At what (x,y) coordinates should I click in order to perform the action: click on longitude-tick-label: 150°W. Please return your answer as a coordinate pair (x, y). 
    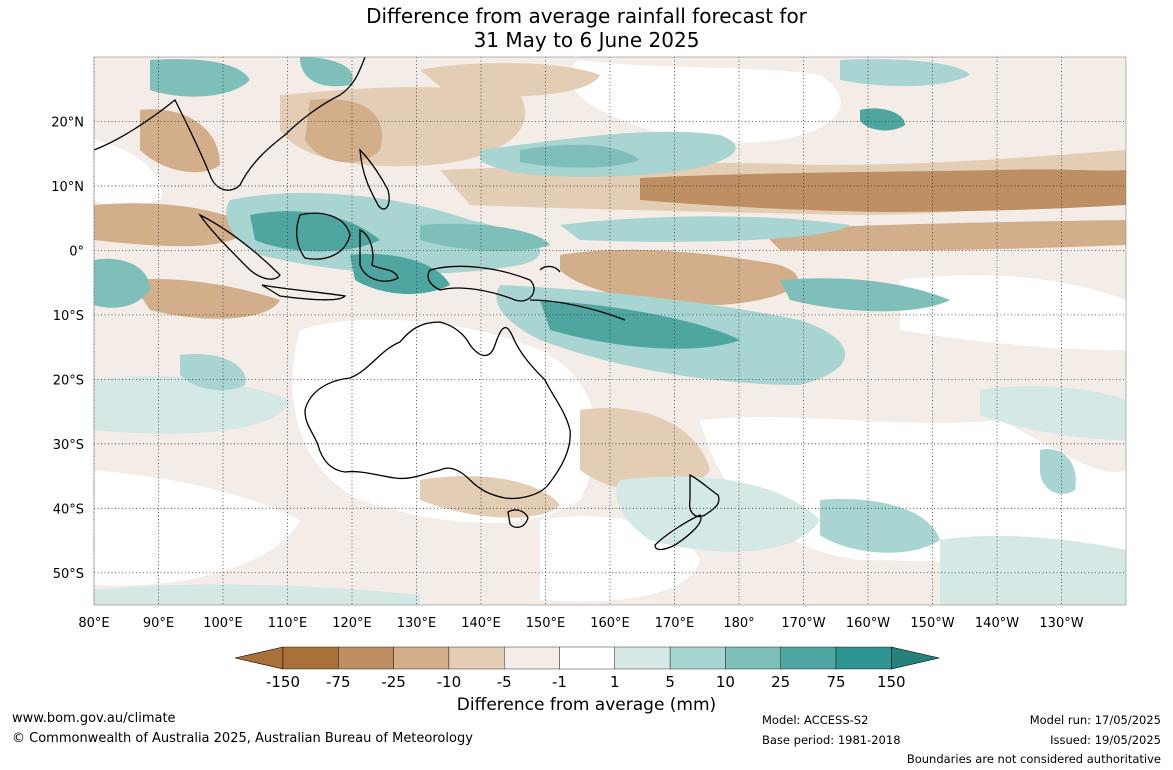
    Looking at the image, I should click on (932, 623).